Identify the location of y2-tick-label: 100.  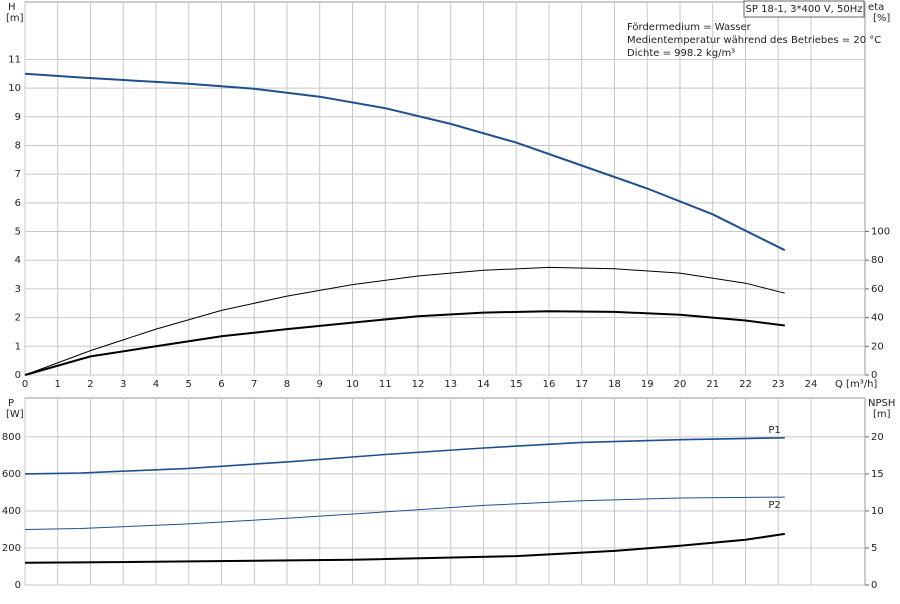
(880, 232).